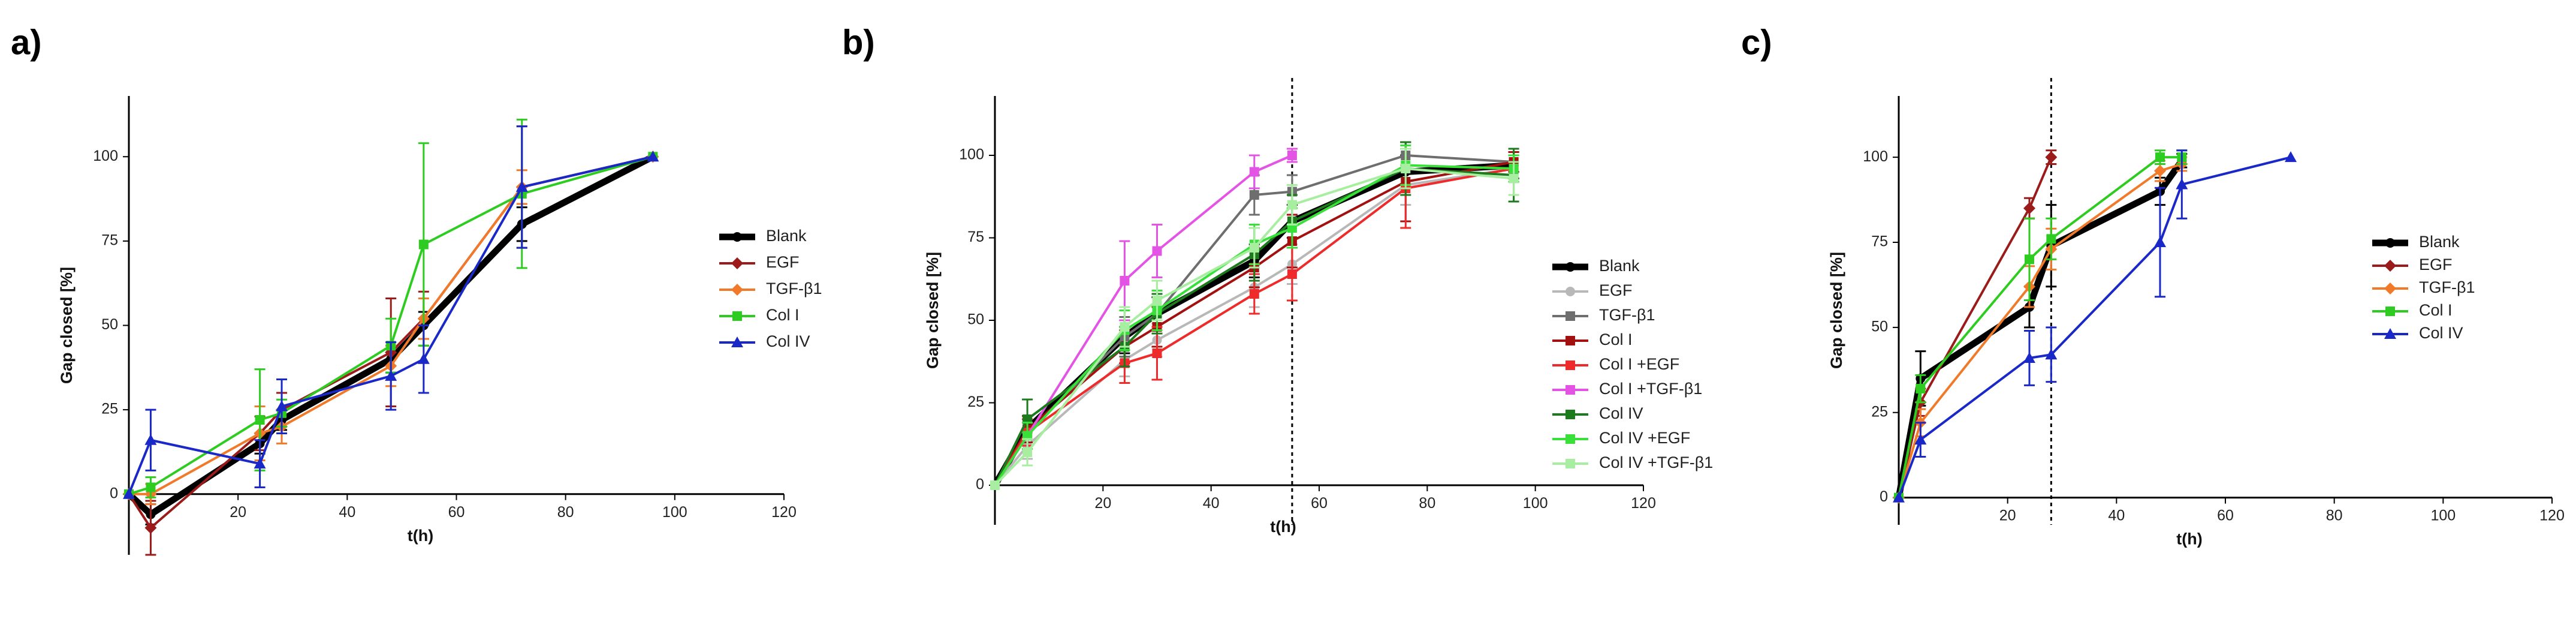 Image resolution: width=2576 pixels, height=622 pixels. What do you see at coordinates (347, 512) in the screenshot?
I see `x-tick-label: 40` at bounding box center [347, 512].